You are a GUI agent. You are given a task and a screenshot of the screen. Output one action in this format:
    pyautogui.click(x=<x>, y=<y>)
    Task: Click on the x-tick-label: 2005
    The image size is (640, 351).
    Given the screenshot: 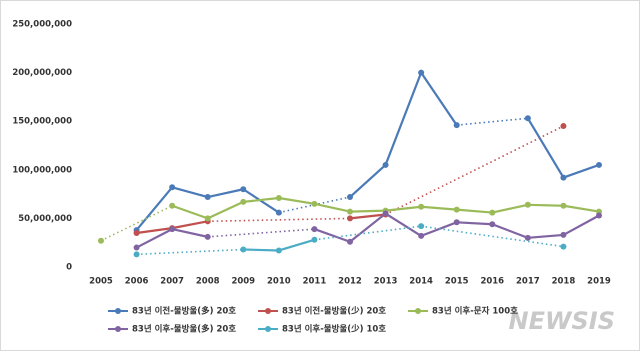 What is the action you would take?
    pyautogui.click(x=101, y=282)
    